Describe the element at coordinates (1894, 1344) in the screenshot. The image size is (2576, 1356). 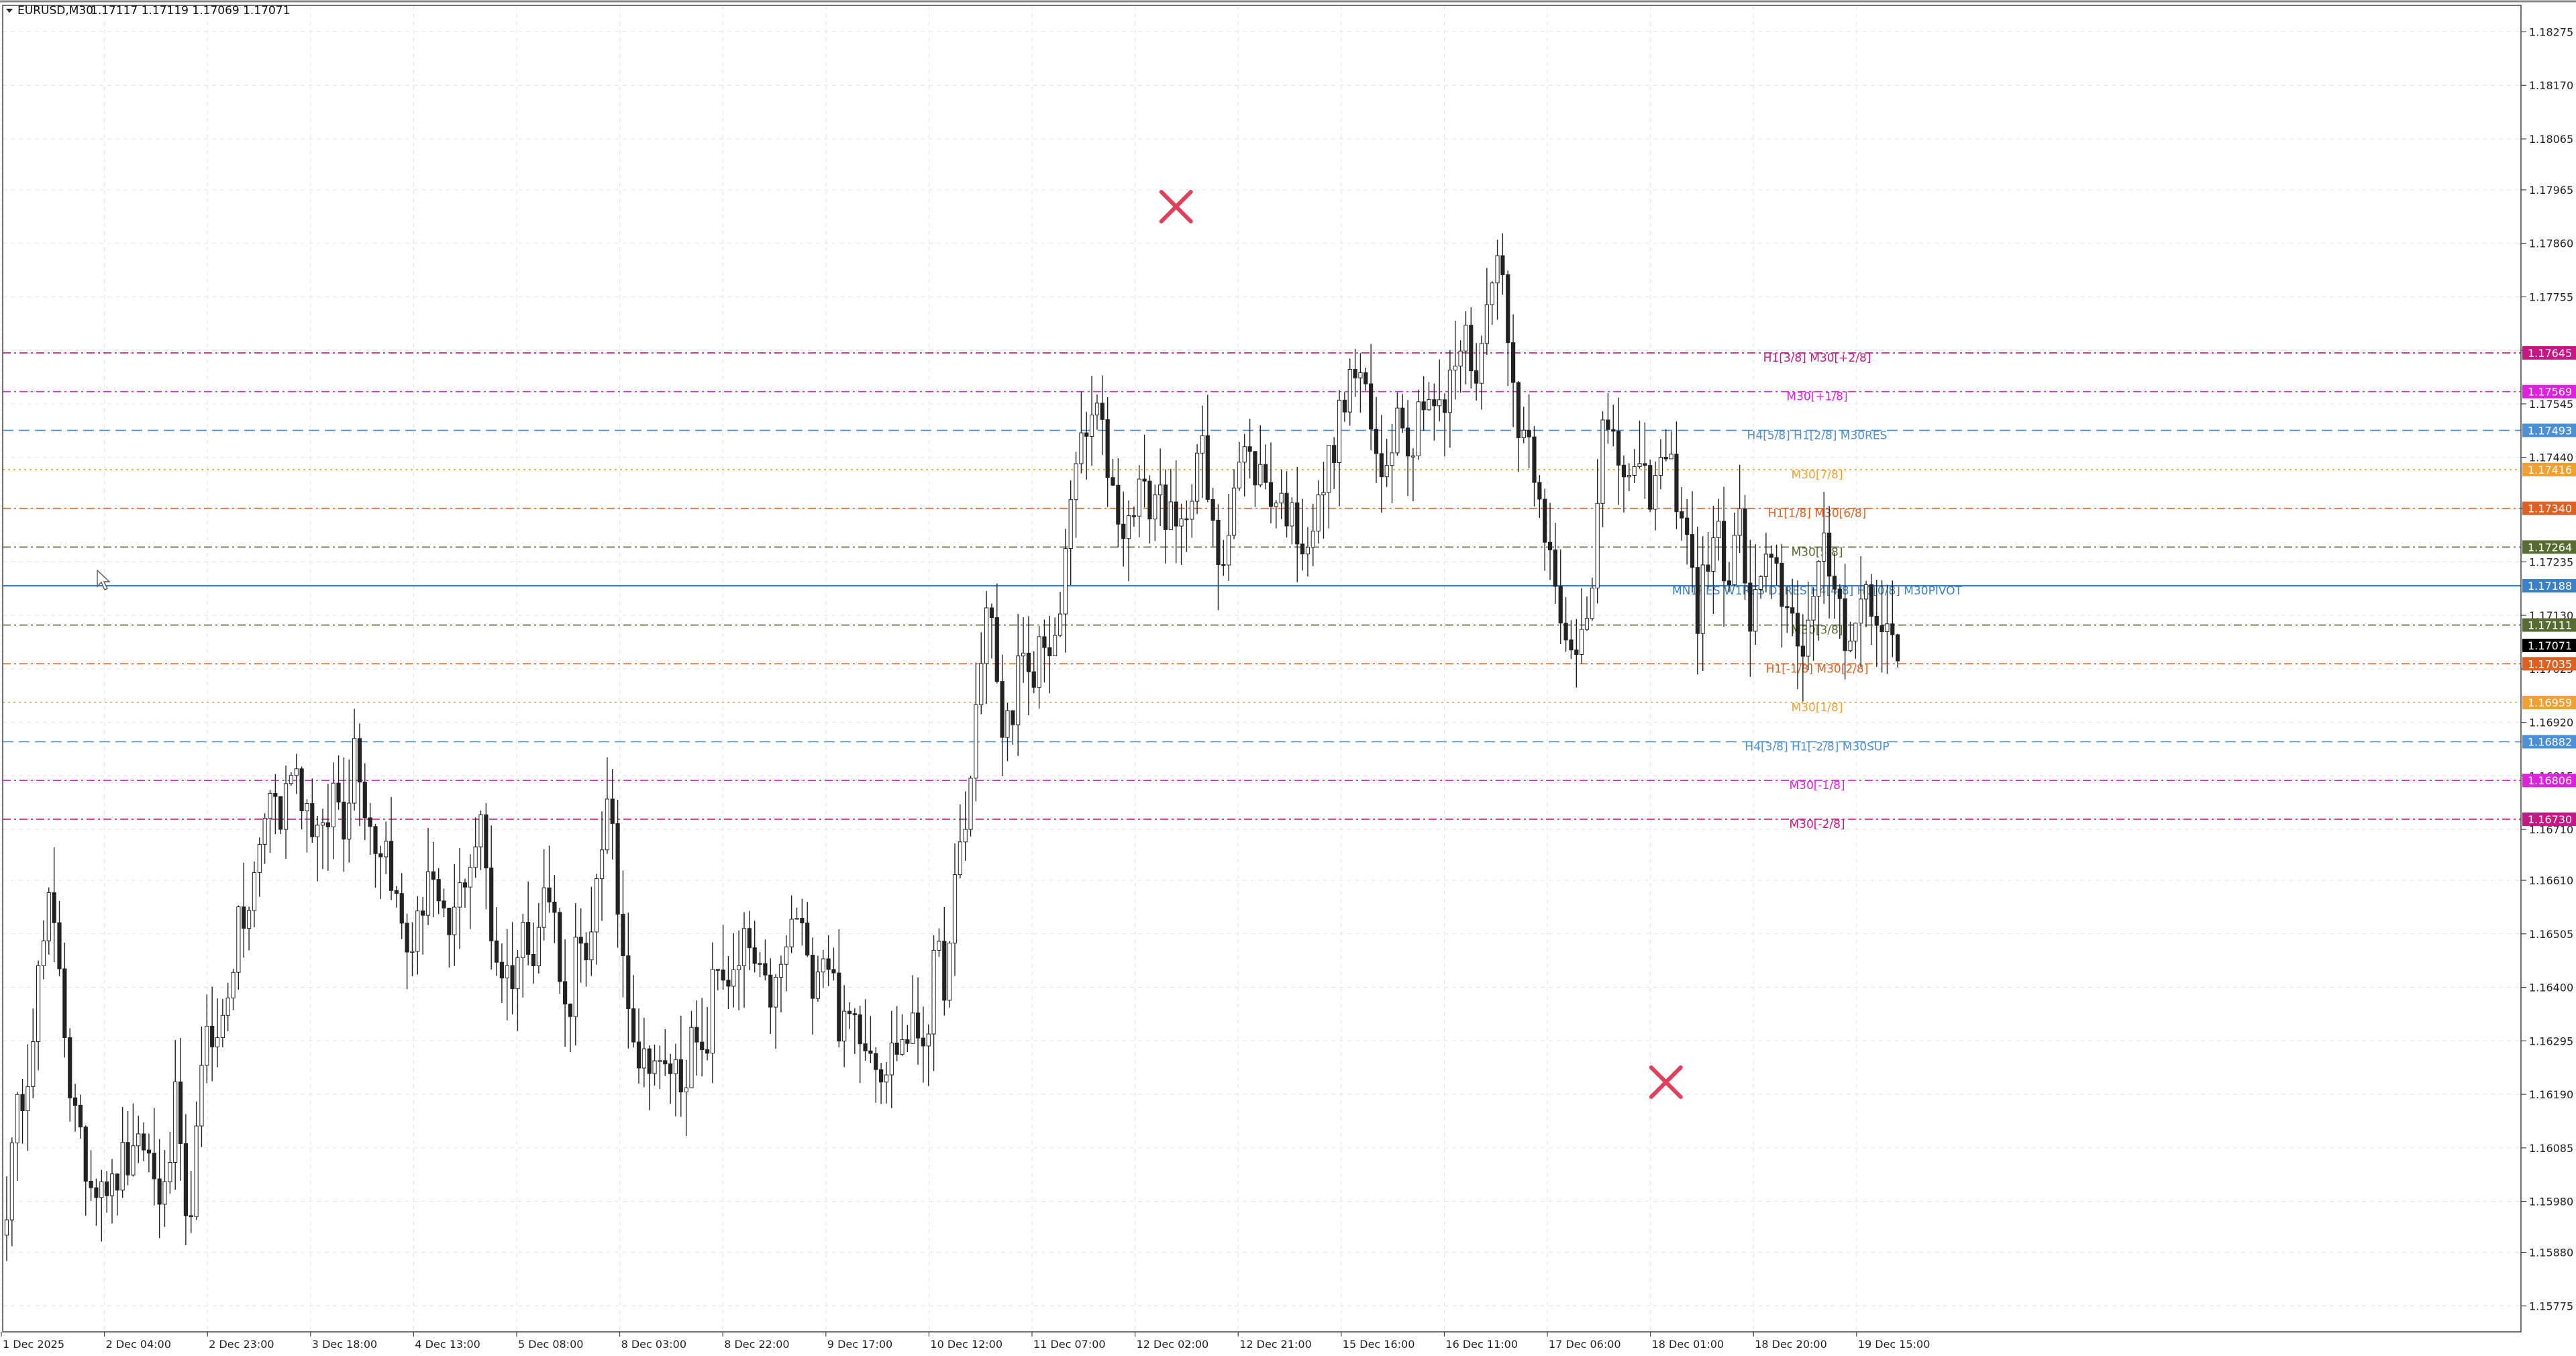
I see `x-tick-label: 19 Dec 15:00` at that location.